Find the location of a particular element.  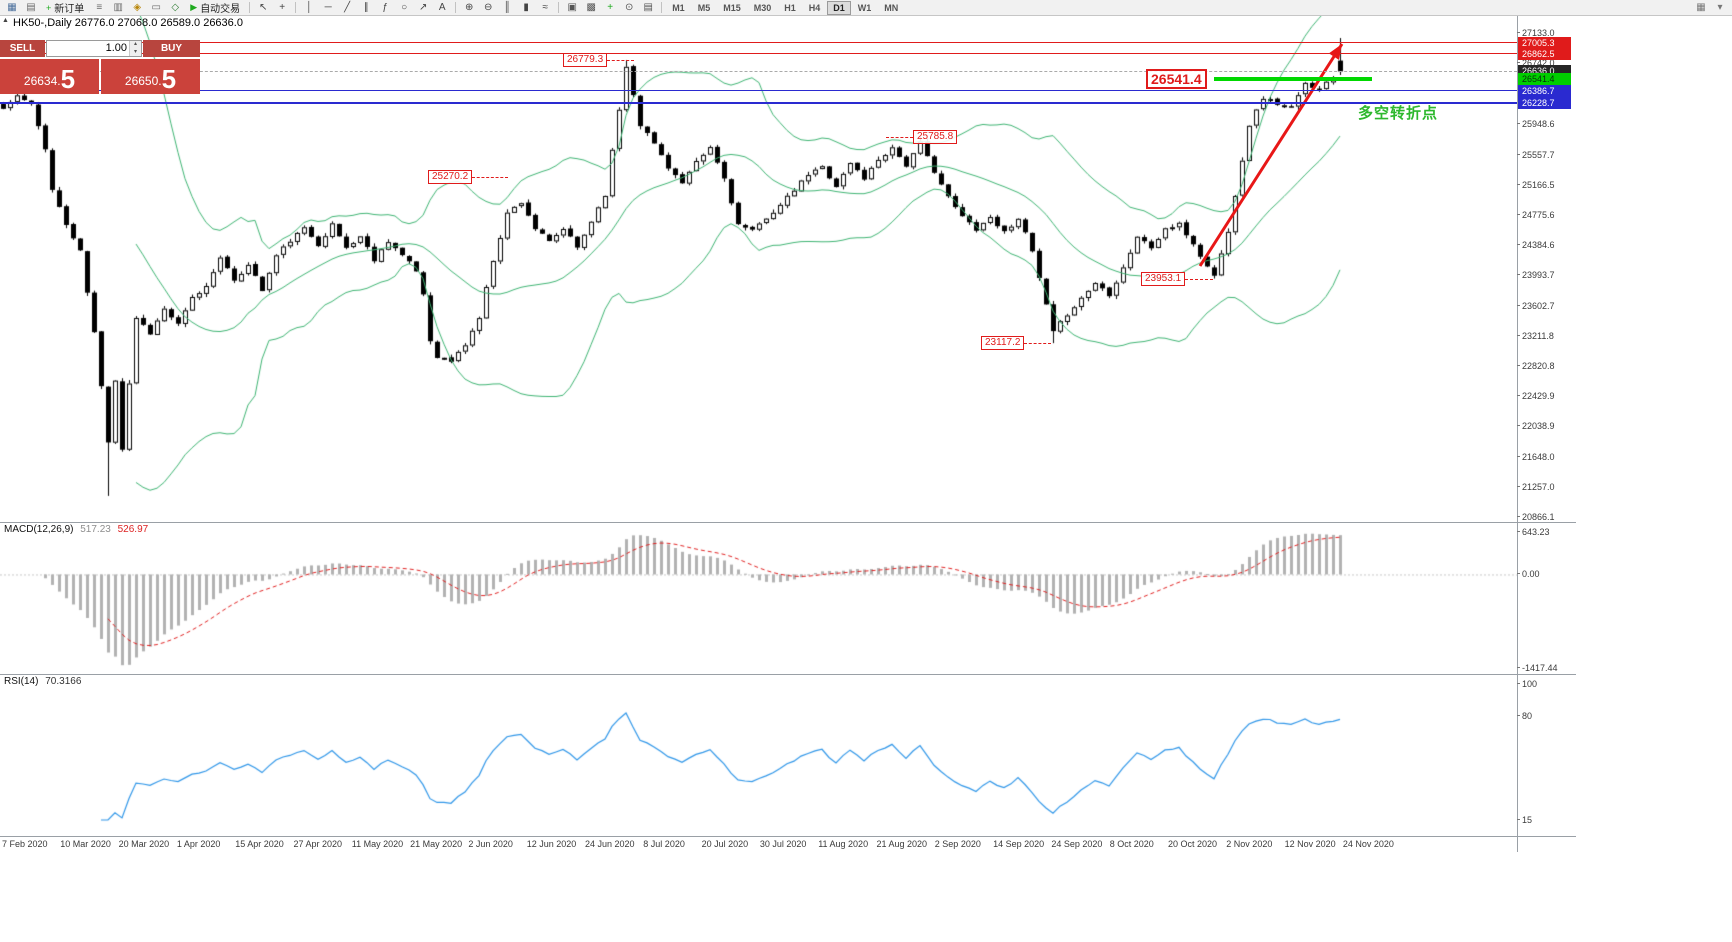

timeframe-mn: MN is located at coordinates (891, 7).